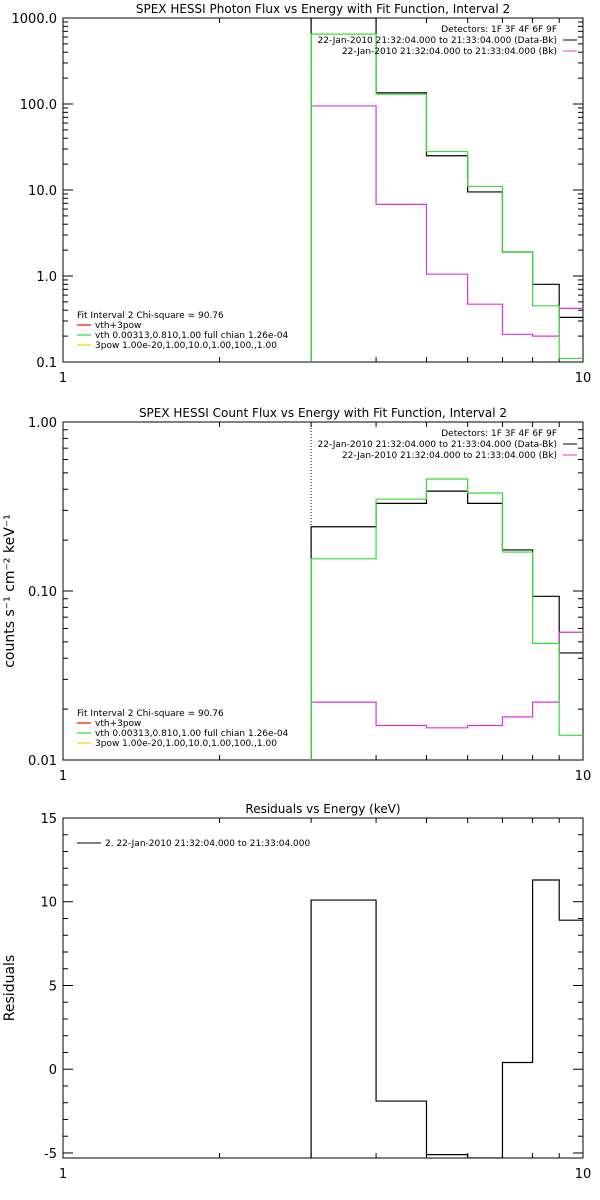  What do you see at coordinates (42, 592) in the screenshot?
I see `panel2-y-tick-label: 0.10` at bounding box center [42, 592].